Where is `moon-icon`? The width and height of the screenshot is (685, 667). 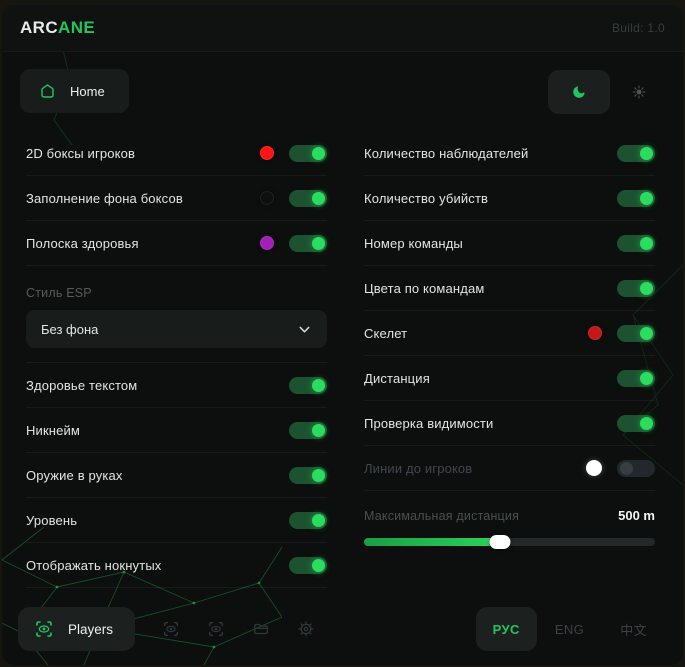 moon-icon is located at coordinates (579, 92).